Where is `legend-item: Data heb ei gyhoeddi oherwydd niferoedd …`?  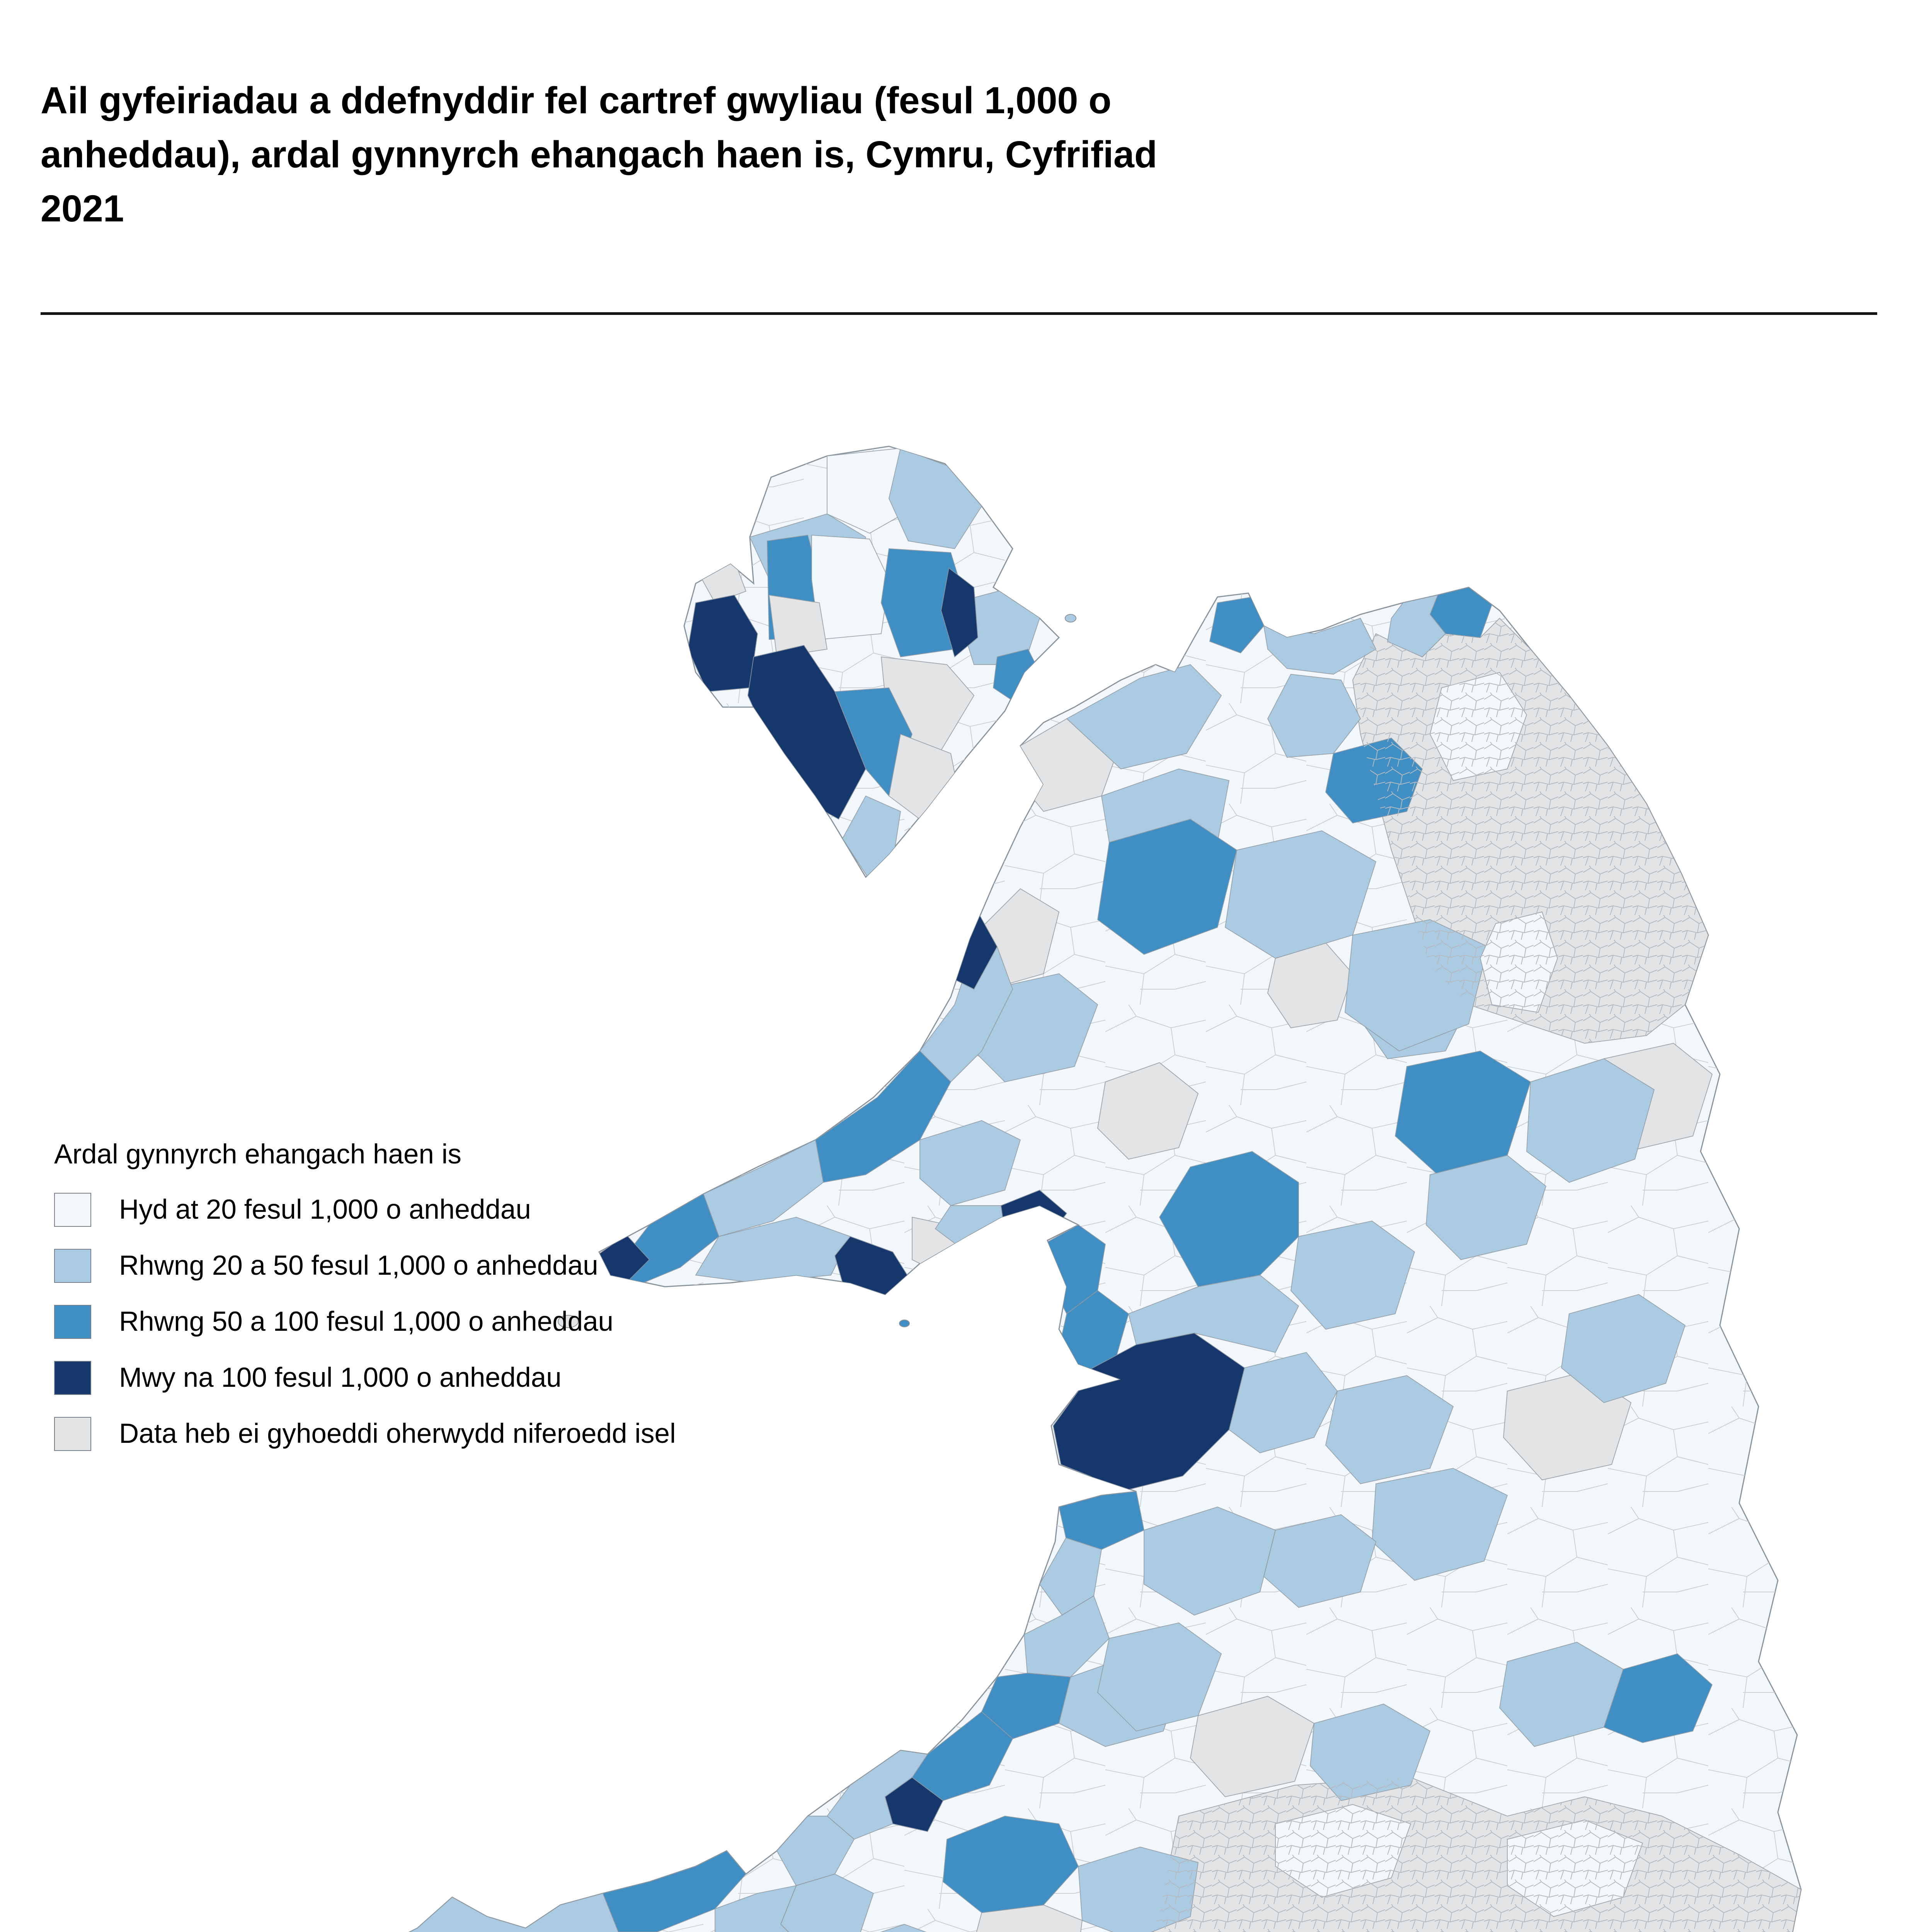
legend-item: Data heb ei gyhoeddi oherwydd niferoedd … is located at coordinates (365, 1434).